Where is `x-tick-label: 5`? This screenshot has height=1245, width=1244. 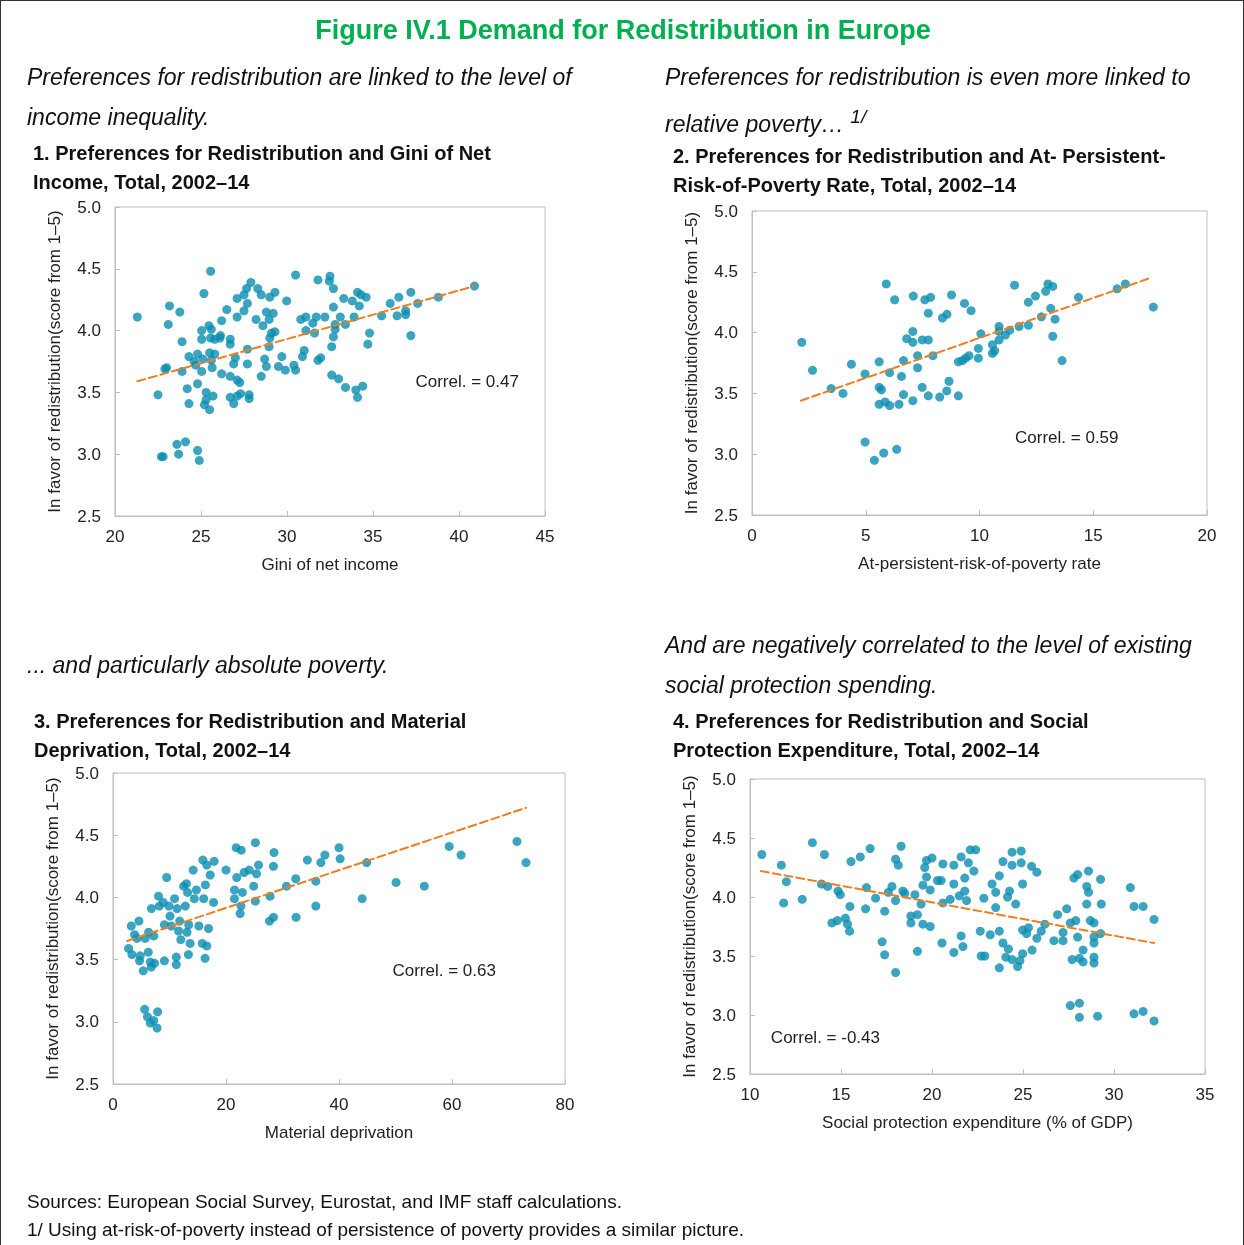
x-tick-label: 5 is located at coordinates (866, 535).